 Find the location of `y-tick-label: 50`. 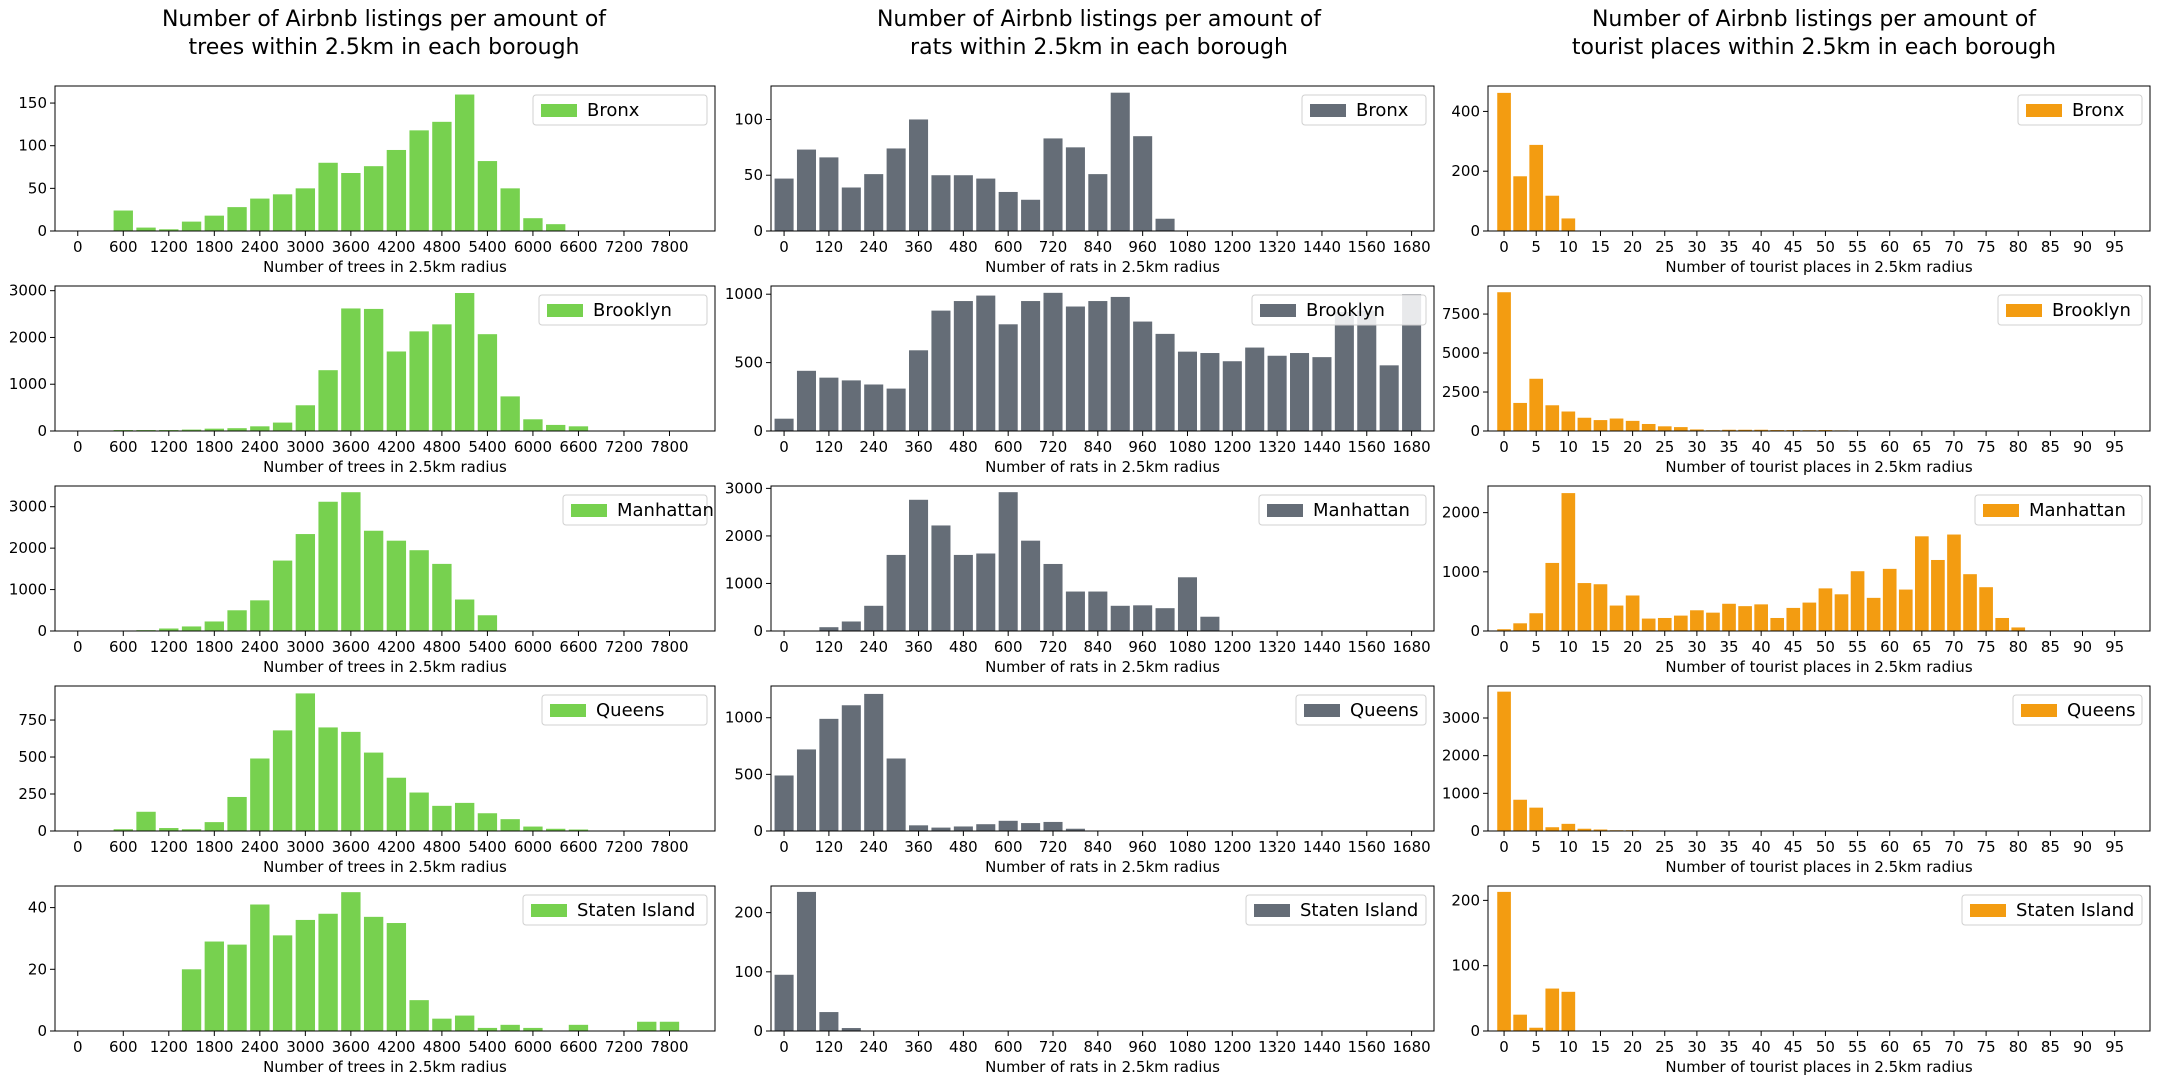

y-tick-label: 50 is located at coordinates (37, 188).